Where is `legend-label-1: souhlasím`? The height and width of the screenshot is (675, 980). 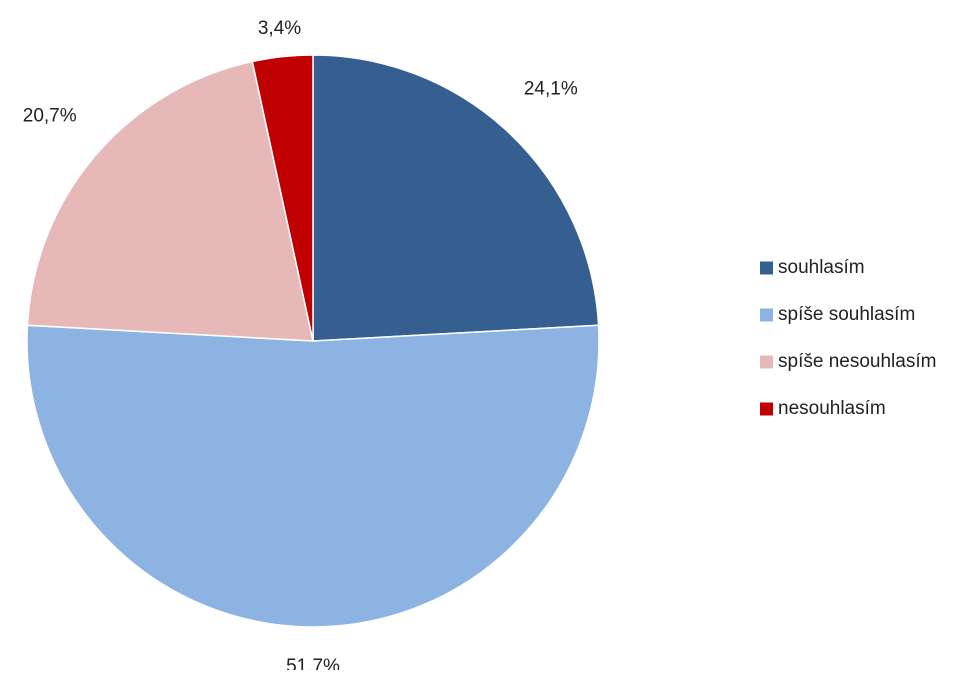 legend-label-1: souhlasím is located at coordinates (821, 267).